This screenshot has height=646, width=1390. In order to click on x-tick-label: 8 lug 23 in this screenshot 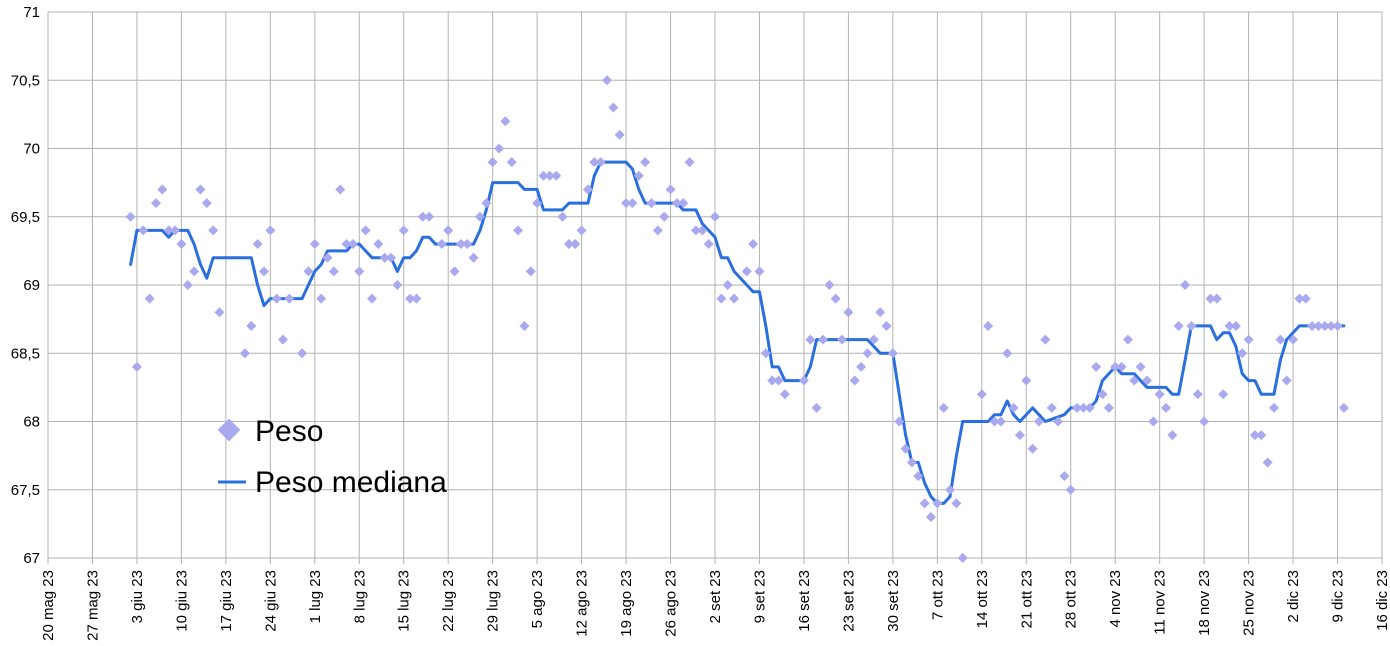, I will do `click(359, 596)`.